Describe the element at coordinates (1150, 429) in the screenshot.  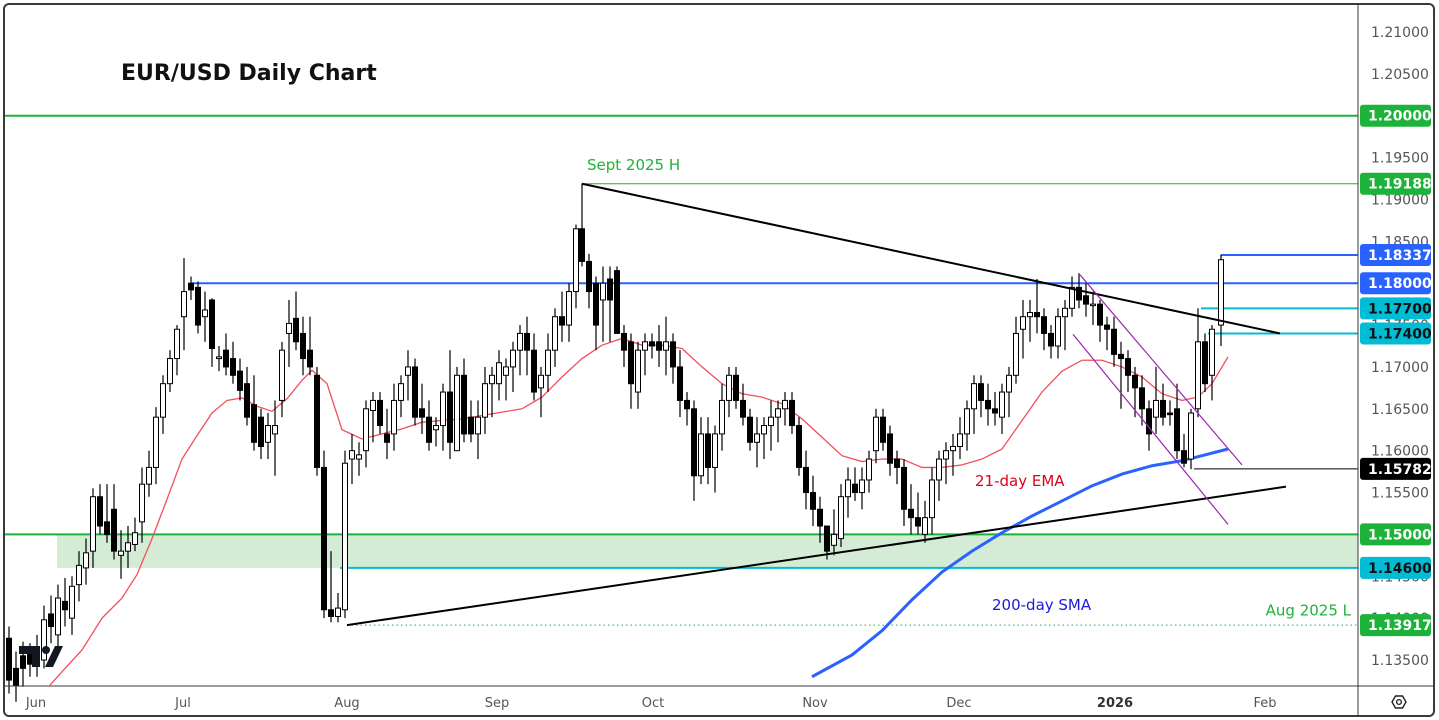
I see `trendline-channel-lower` at that location.